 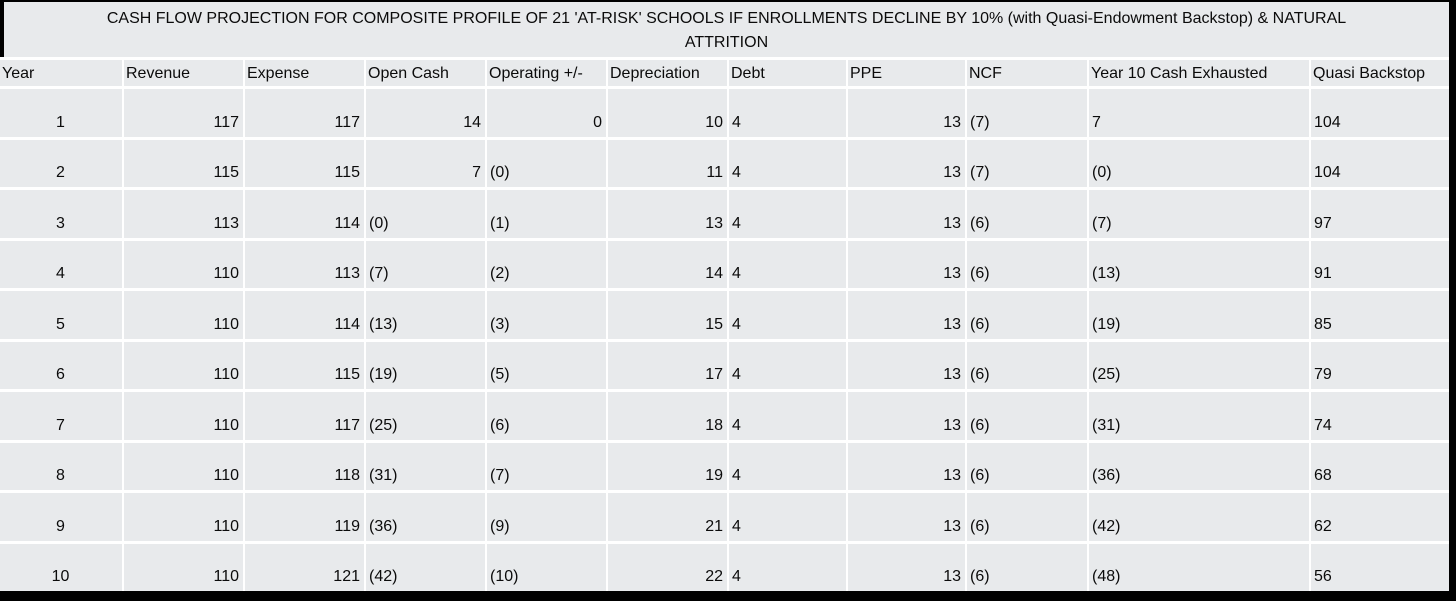 What do you see at coordinates (1027, 264) in the screenshot?
I see `cell-ncf-y4: (6)` at bounding box center [1027, 264].